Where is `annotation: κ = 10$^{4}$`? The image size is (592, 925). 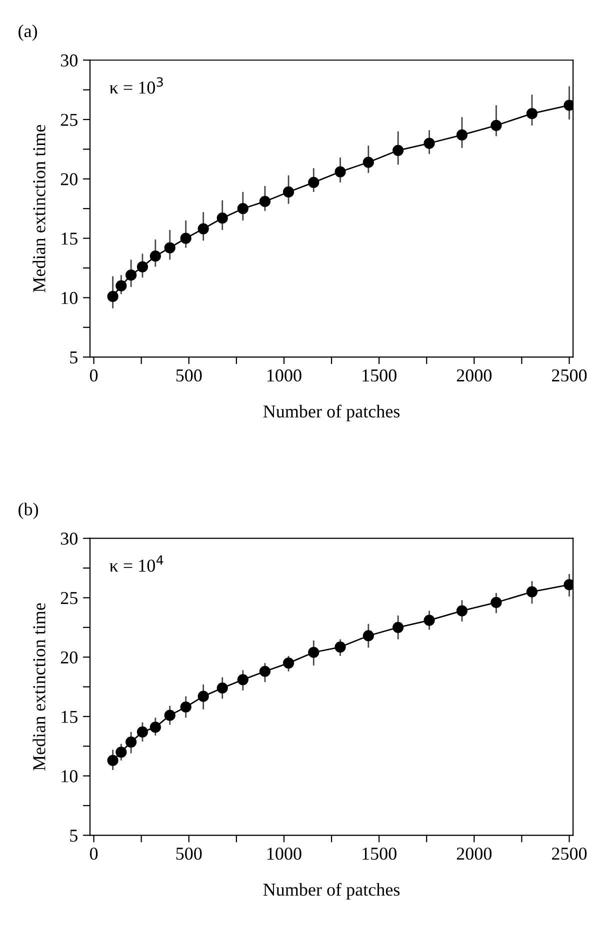 annotation: κ = 10$^{4}$ is located at coordinates (137, 563).